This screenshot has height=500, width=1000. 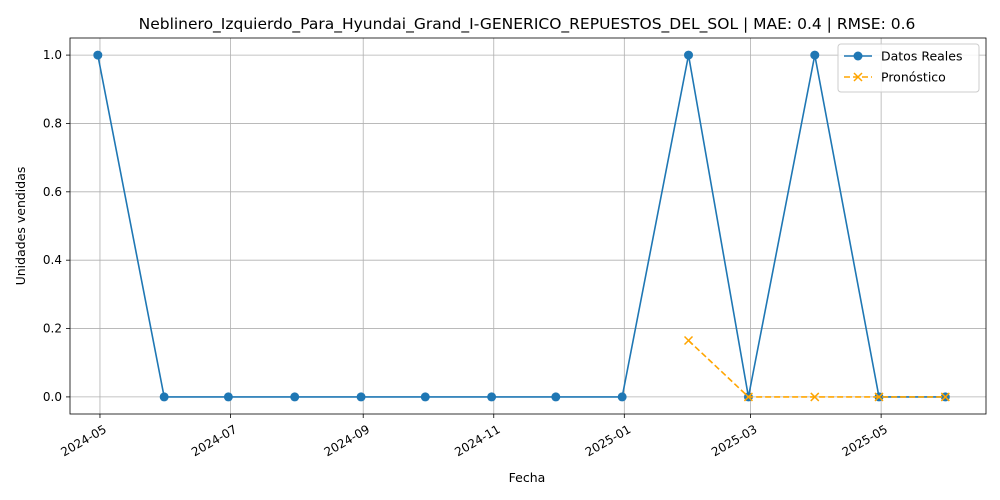 What do you see at coordinates (20, 226) in the screenshot?
I see `y-axis-label: Unidades vendidas` at bounding box center [20, 226].